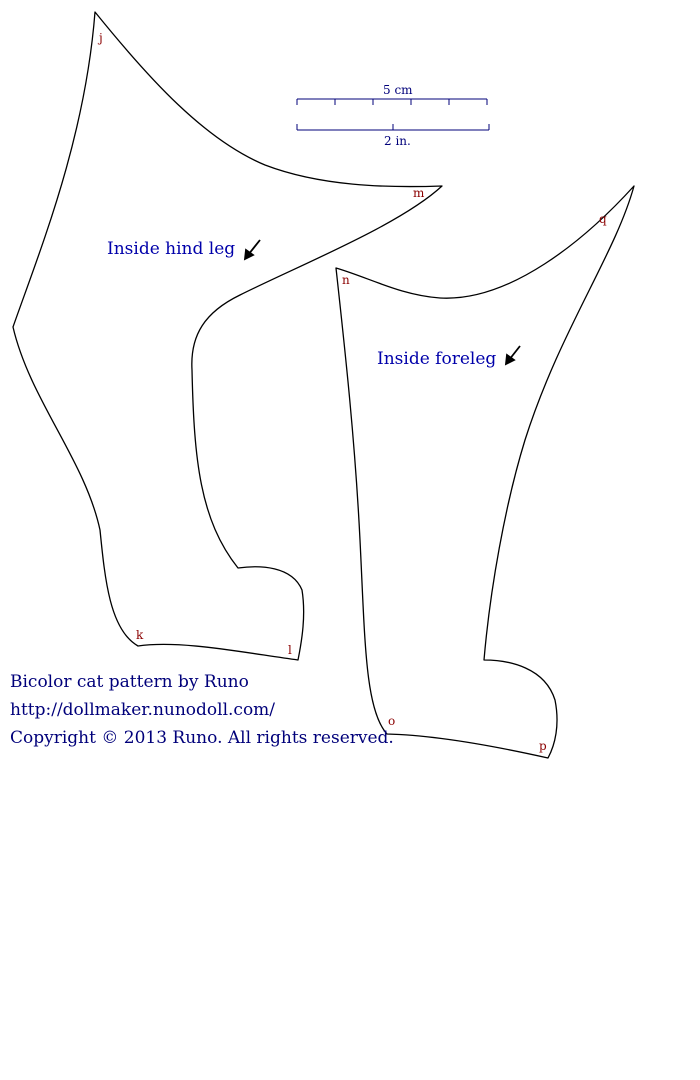 The width and height of the screenshot is (700, 1080). What do you see at coordinates (171, 249) in the screenshot?
I see `hind-leg-label: Inside hind leg` at bounding box center [171, 249].